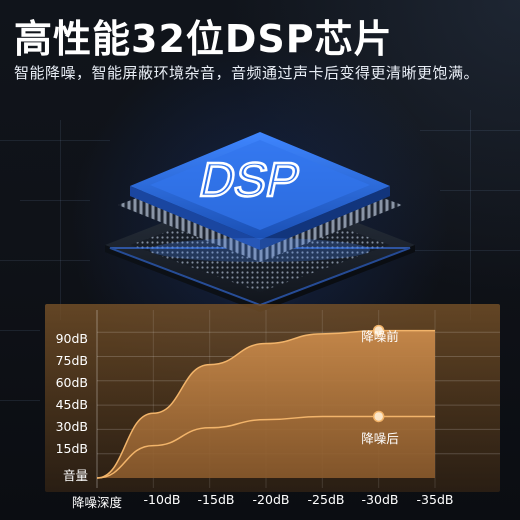 This screenshot has height=520, width=520. What do you see at coordinates (271, 499) in the screenshot?
I see `x-tick-label: -20dB` at bounding box center [271, 499].